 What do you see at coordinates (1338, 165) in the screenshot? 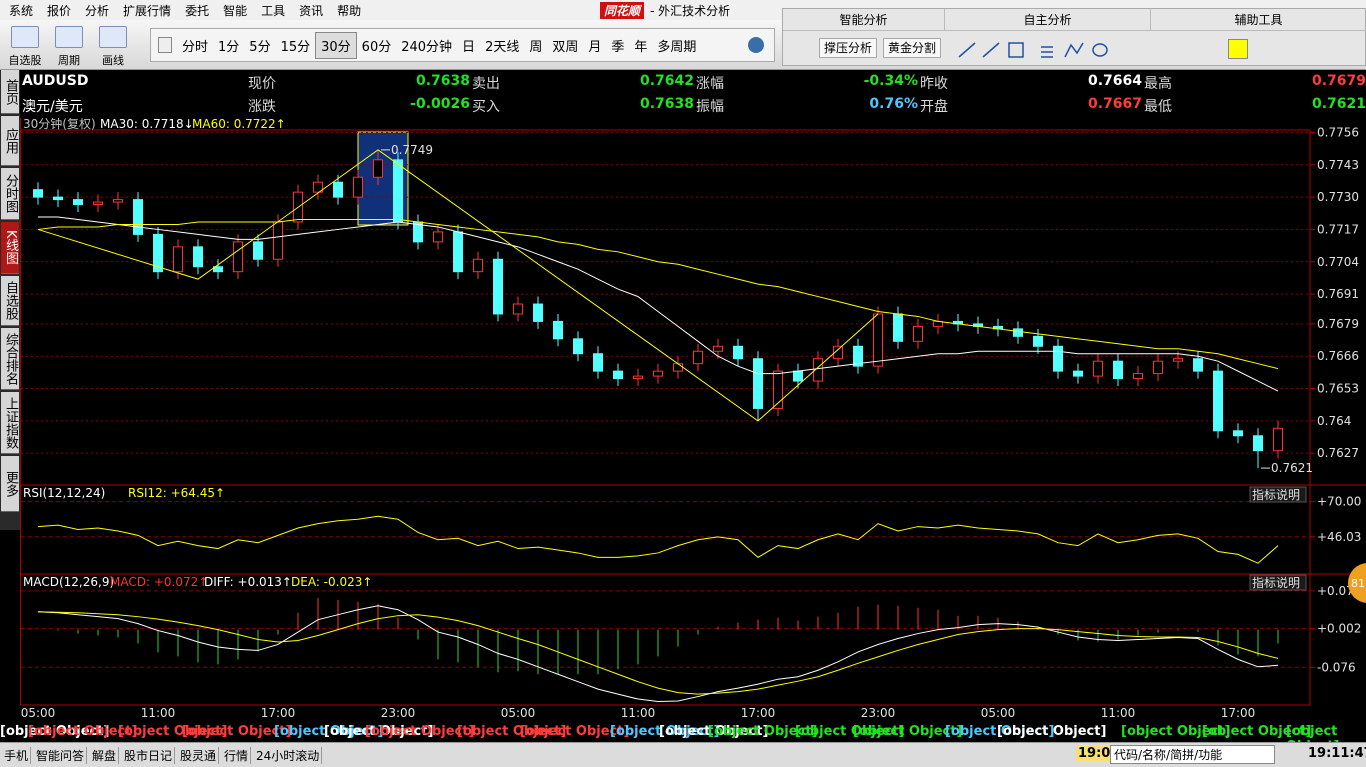
I see `y-tick-label: 0.7743` at bounding box center [1338, 165].